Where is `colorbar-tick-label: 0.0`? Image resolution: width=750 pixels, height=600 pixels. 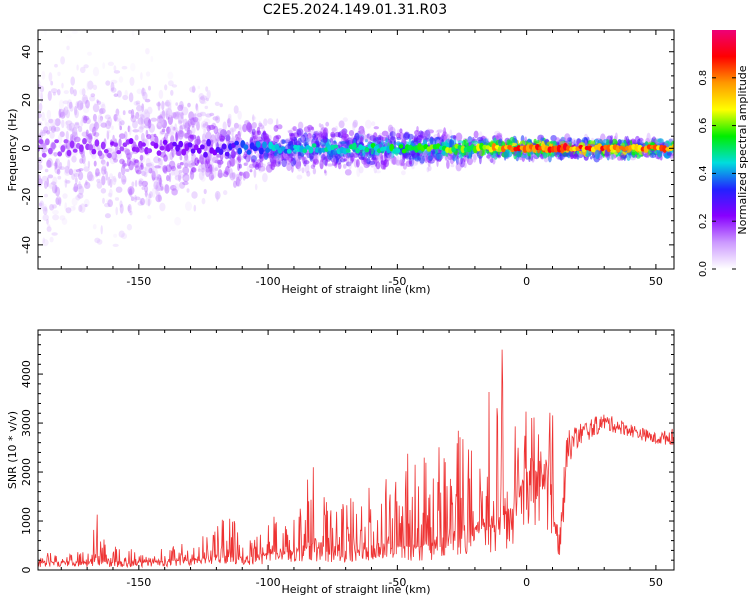
colorbar-tick-label: 0.0 is located at coordinates (703, 269).